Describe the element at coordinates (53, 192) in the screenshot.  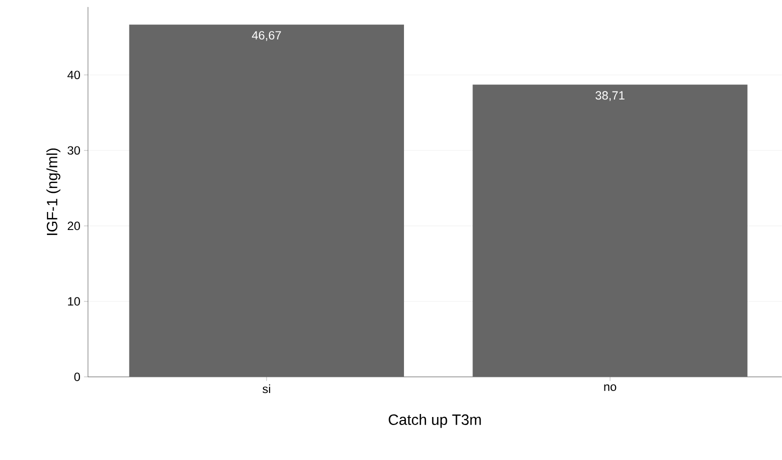
I see `y-axis-title: IGF-1 (ng/ml)` at that location.